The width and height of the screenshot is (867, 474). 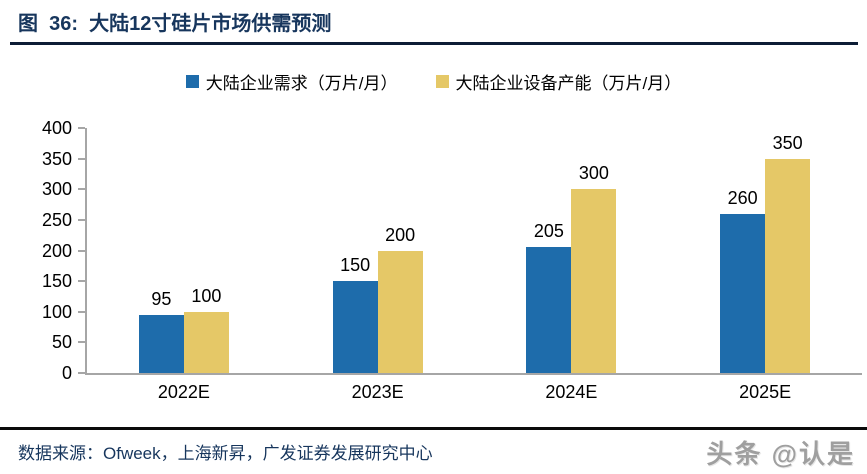 I want to click on x-axis-label-2024E: 2024E, so click(x=571, y=392).